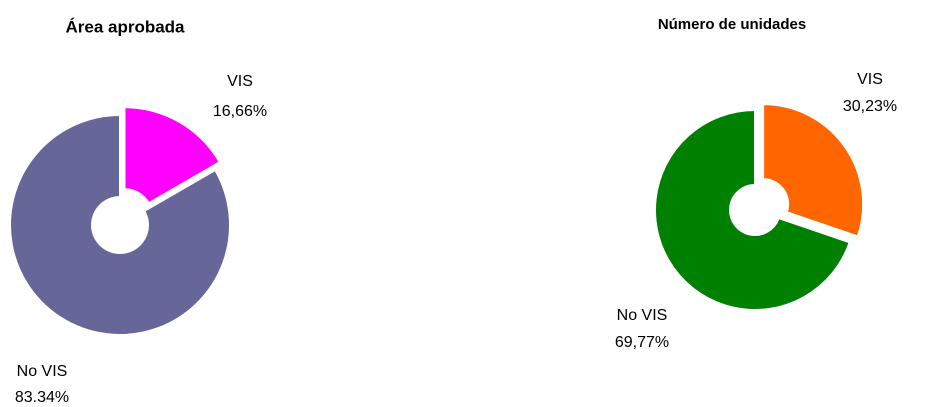 The image size is (925, 407). I want to click on slice-value-label: 69,77%, so click(642, 342).